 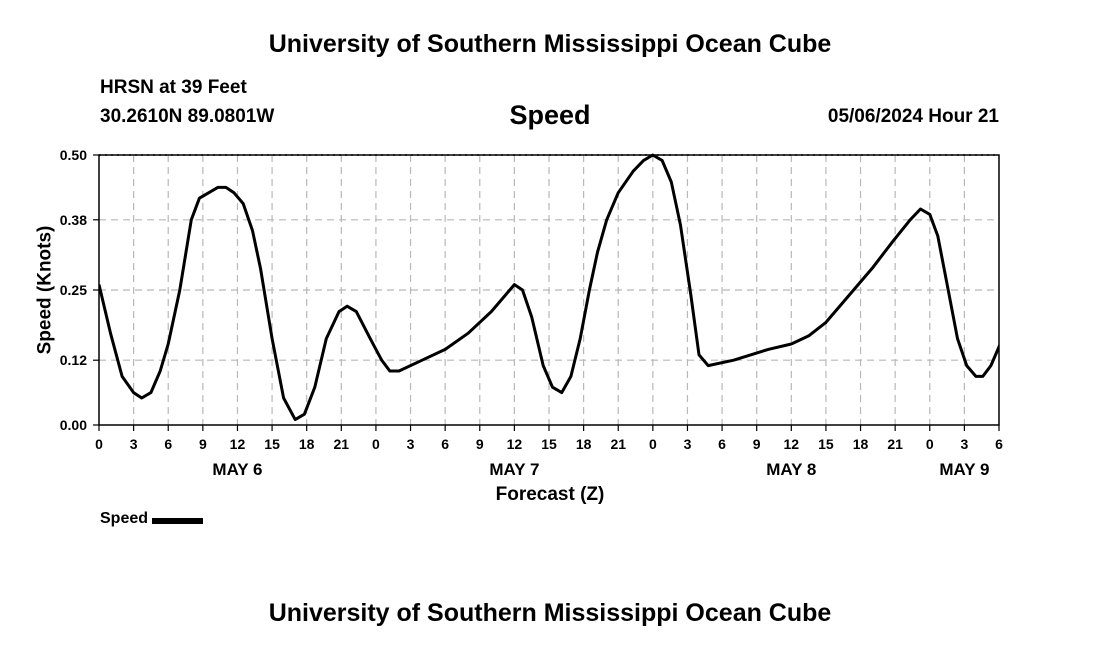 What do you see at coordinates (550, 115) in the screenshot?
I see `chart-title: Speed` at bounding box center [550, 115].